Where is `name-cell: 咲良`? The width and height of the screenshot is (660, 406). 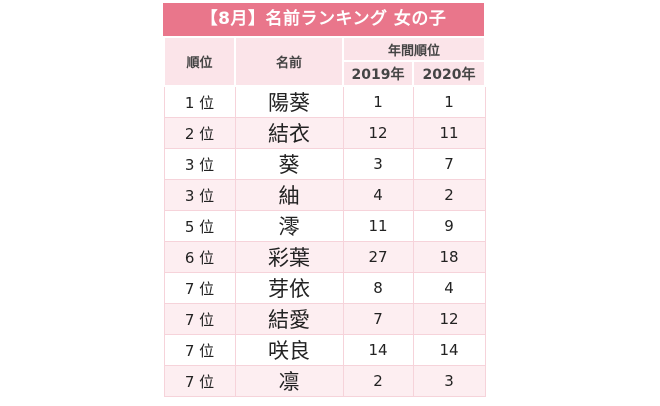 name-cell: 咲良 is located at coordinates (289, 350).